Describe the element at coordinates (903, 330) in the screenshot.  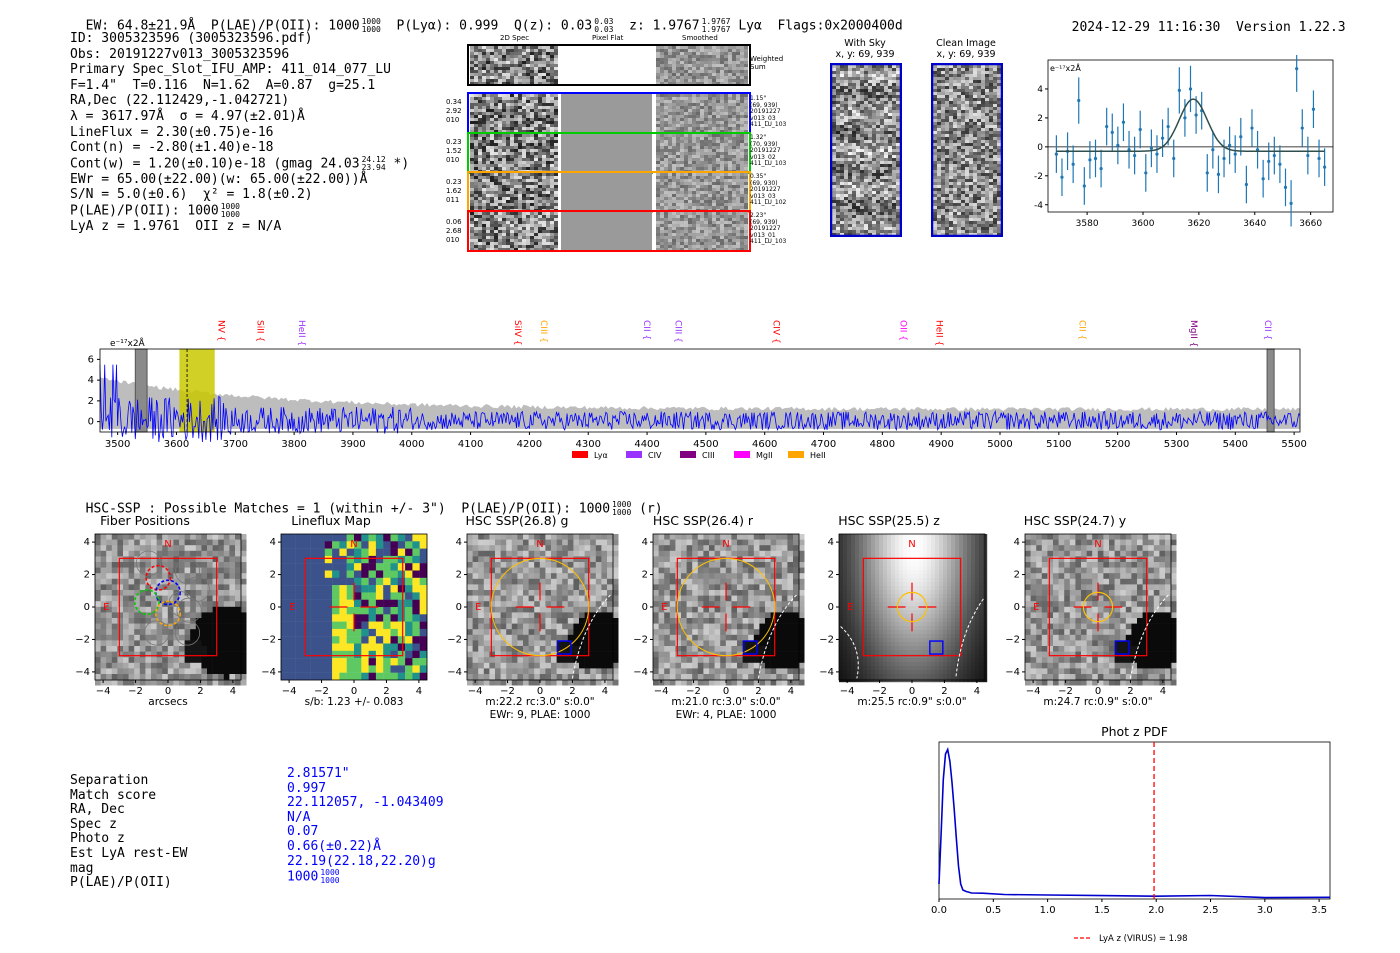
I see `line-marker-label: OII {` at that location.